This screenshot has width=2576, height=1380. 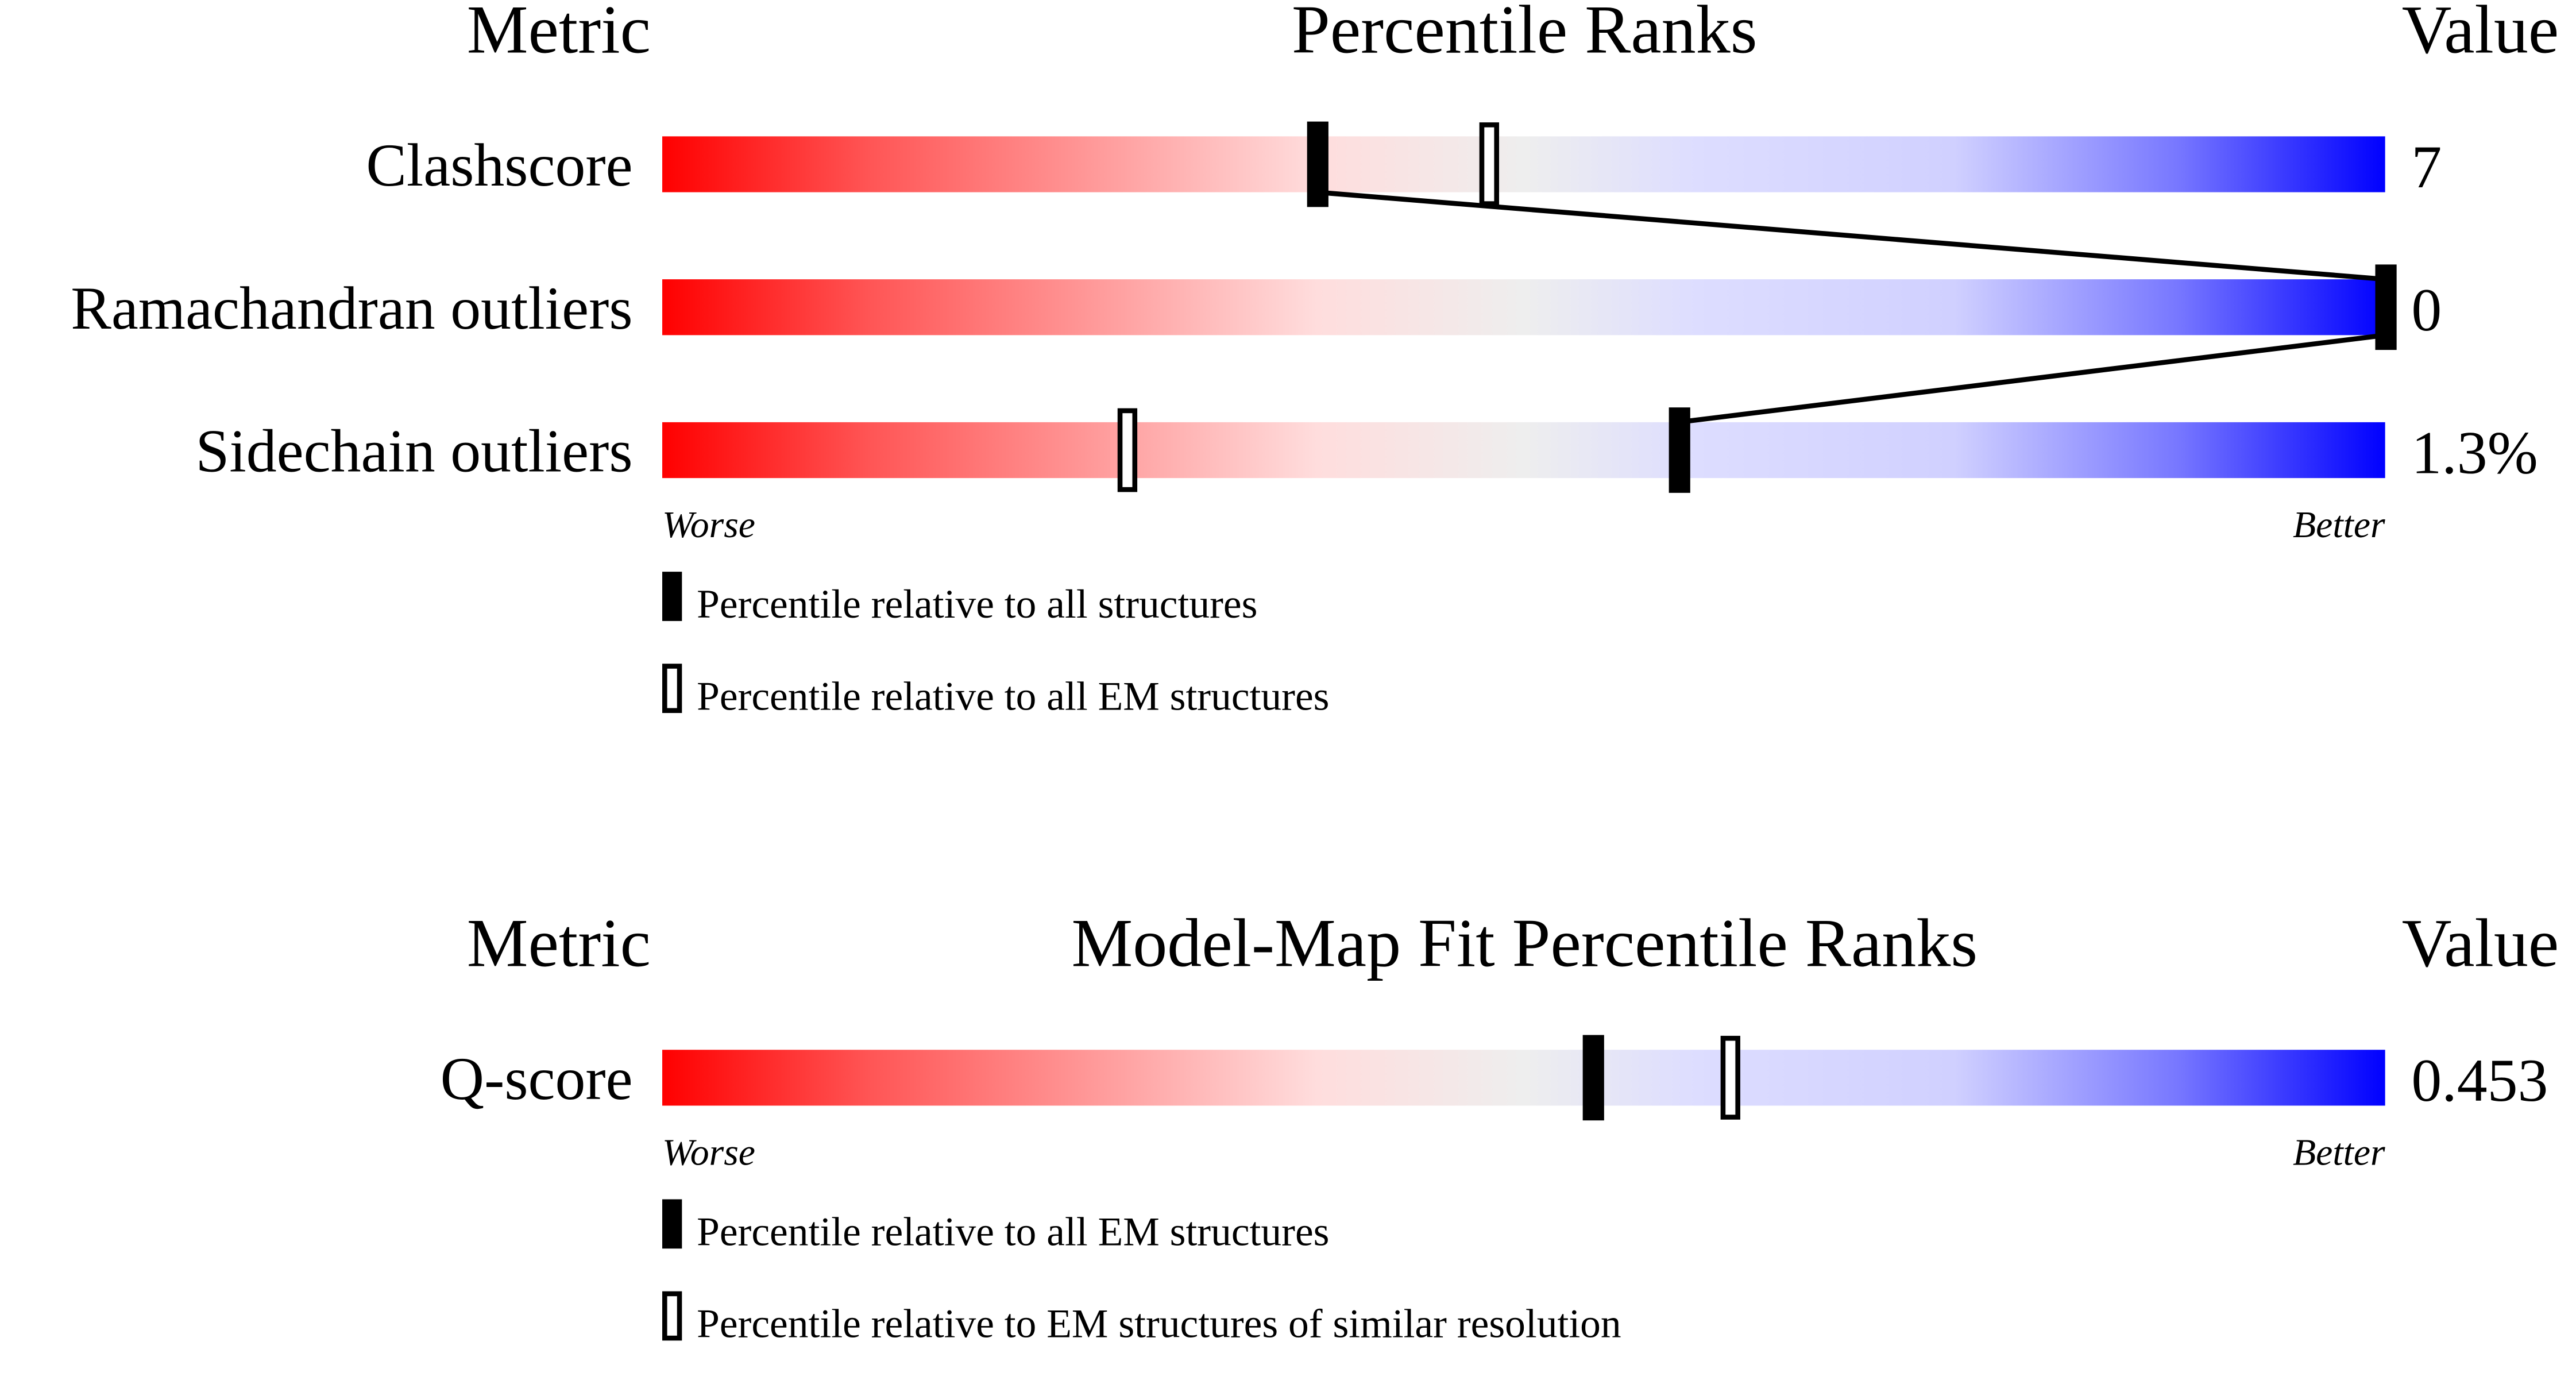 What do you see at coordinates (977, 604) in the screenshot?
I see `legend-entry: Percentile relative to all structures` at bounding box center [977, 604].